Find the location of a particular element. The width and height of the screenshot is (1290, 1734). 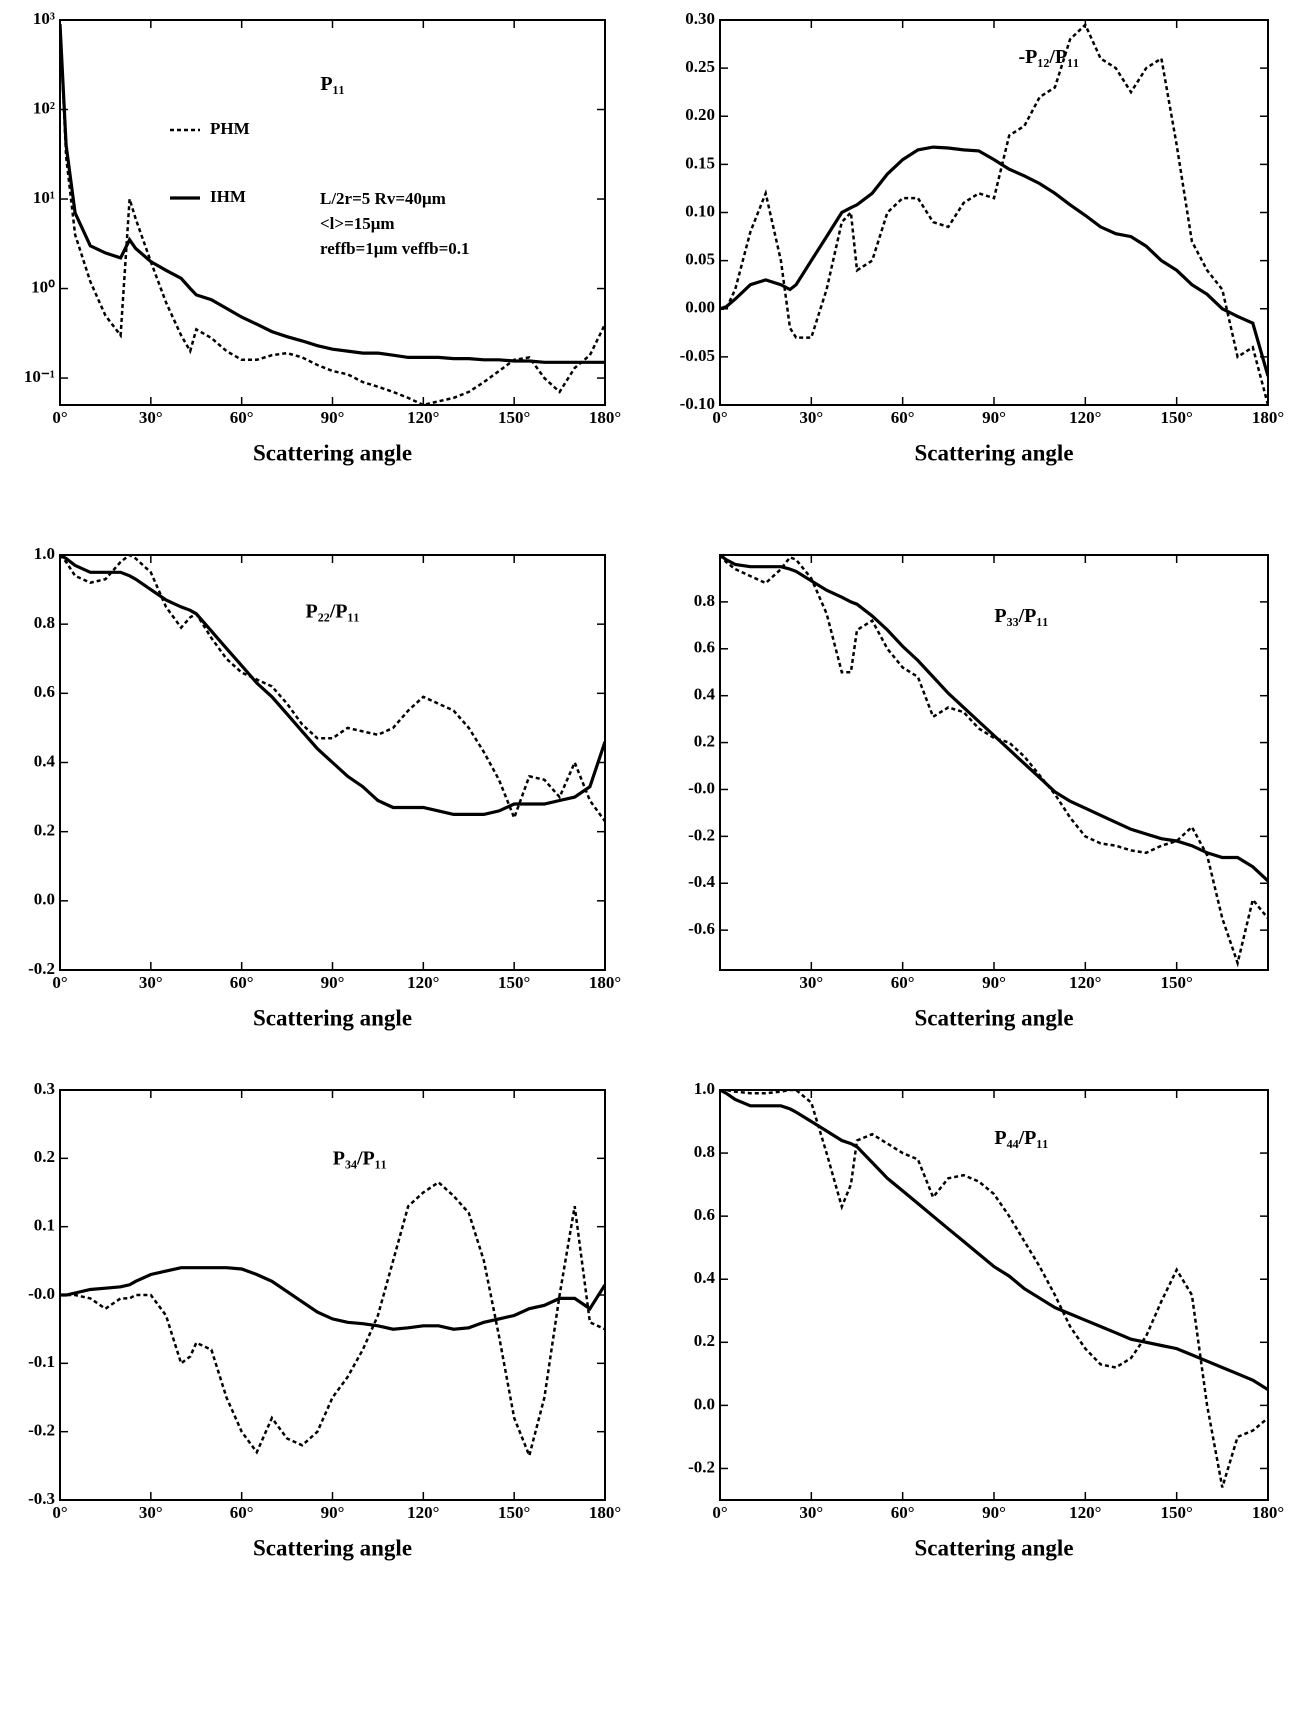

legend-label: IHM is located at coordinates (228, 196).